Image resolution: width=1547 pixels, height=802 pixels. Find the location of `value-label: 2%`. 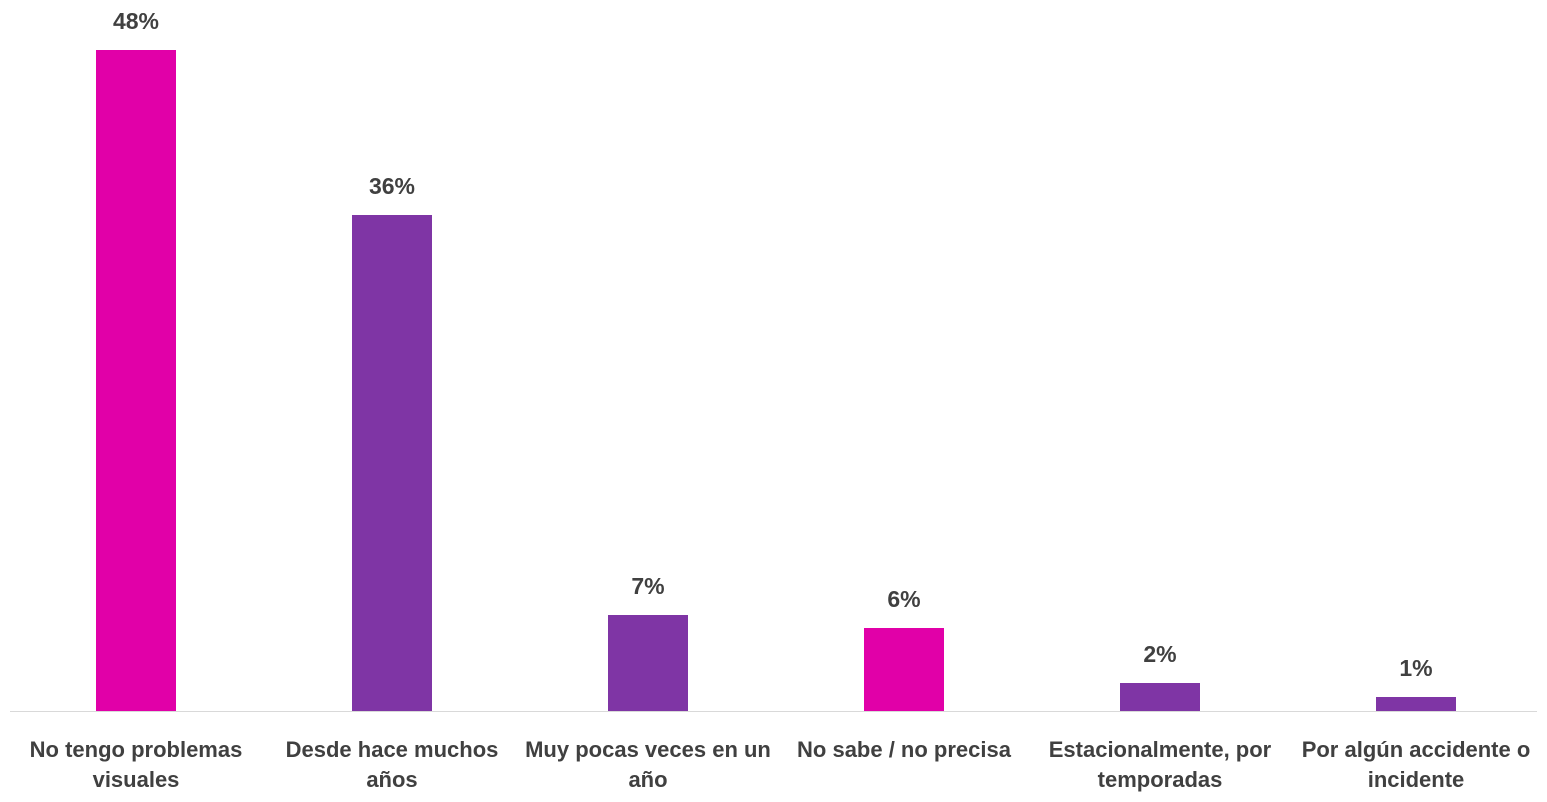

value-label: 2% is located at coordinates (1160, 654).